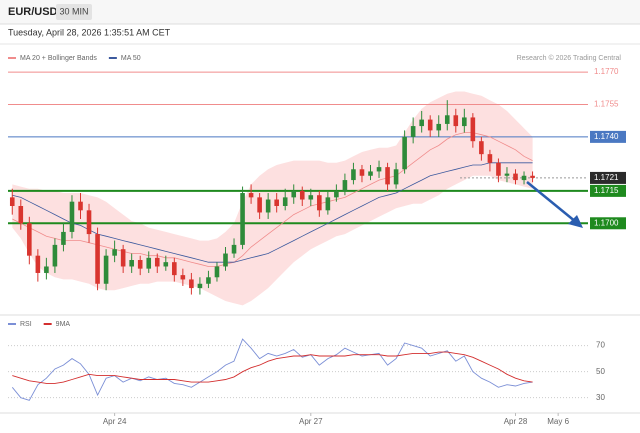 The image size is (640, 433). What do you see at coordinates (606, 104) in the screenshot?
I see `level-label: 1.1755` at bounding box center [606, 104].